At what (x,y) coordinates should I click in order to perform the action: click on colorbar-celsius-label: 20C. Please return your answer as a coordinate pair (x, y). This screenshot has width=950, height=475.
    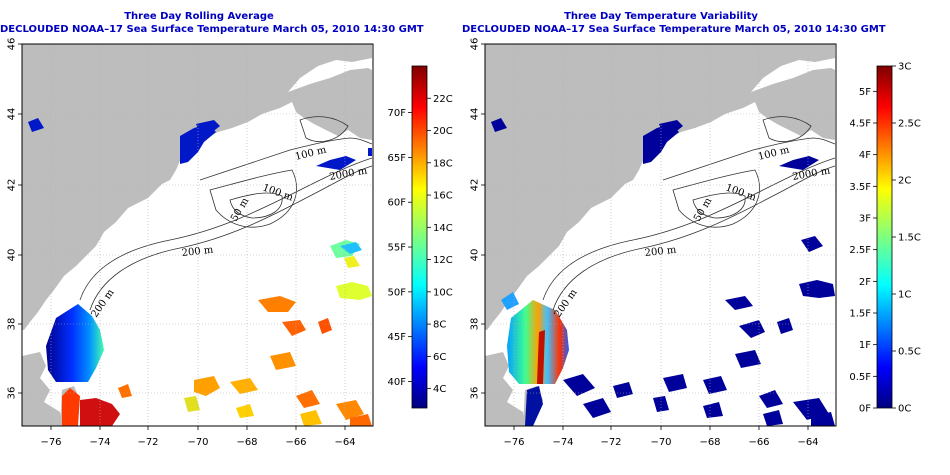
    Looking at the image, I should click on (443, 131).